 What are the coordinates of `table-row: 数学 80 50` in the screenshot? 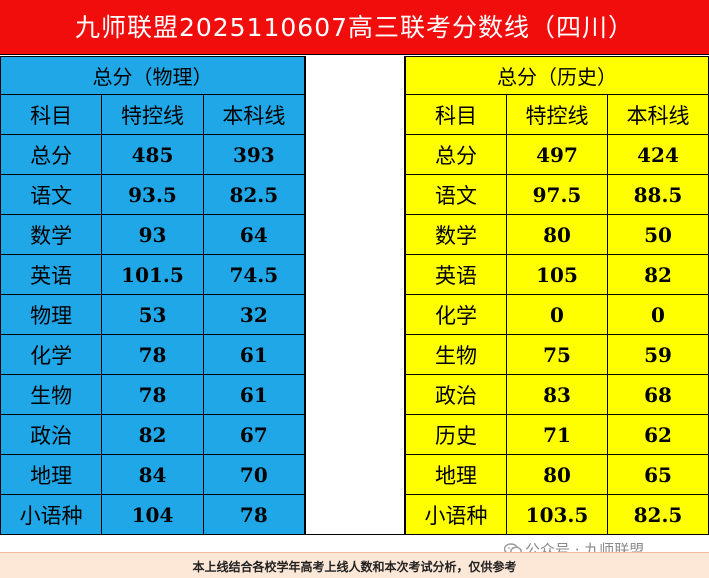 It's located at (557, 234).